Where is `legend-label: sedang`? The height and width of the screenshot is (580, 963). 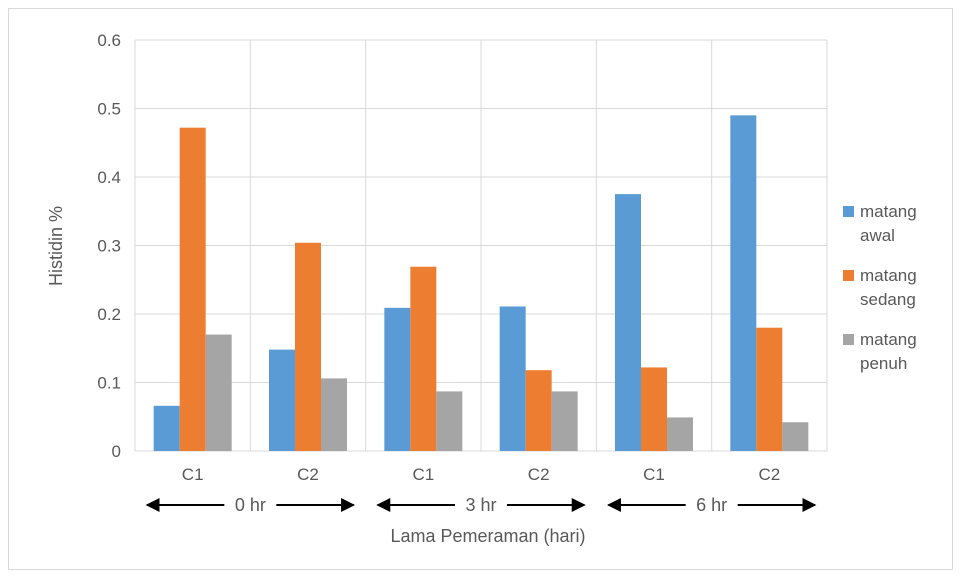
legend-label: sedang is located at coordinates (888, 299).